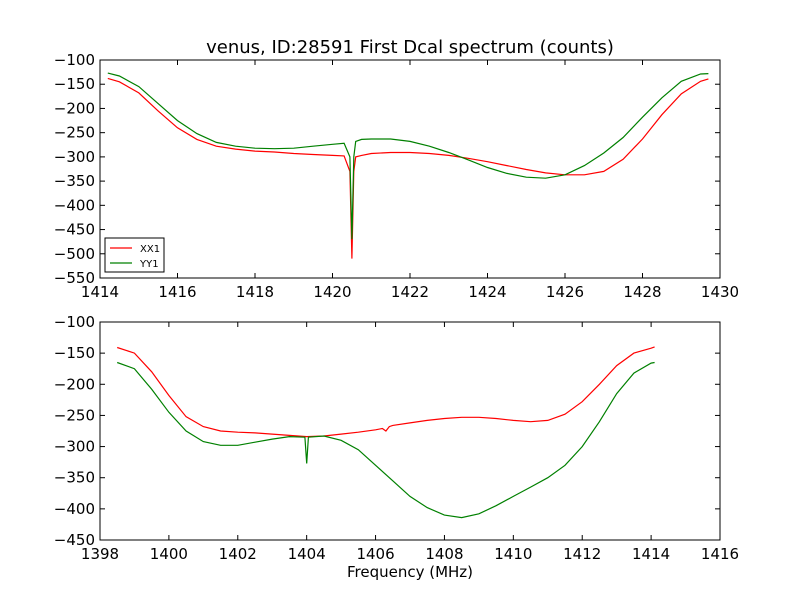 This screenshot has height=604, width=800. What do you see at coordinates (238, 554) in the screenshot?
I see `x-tick-label: 1402` at bounding box center [238, 554].